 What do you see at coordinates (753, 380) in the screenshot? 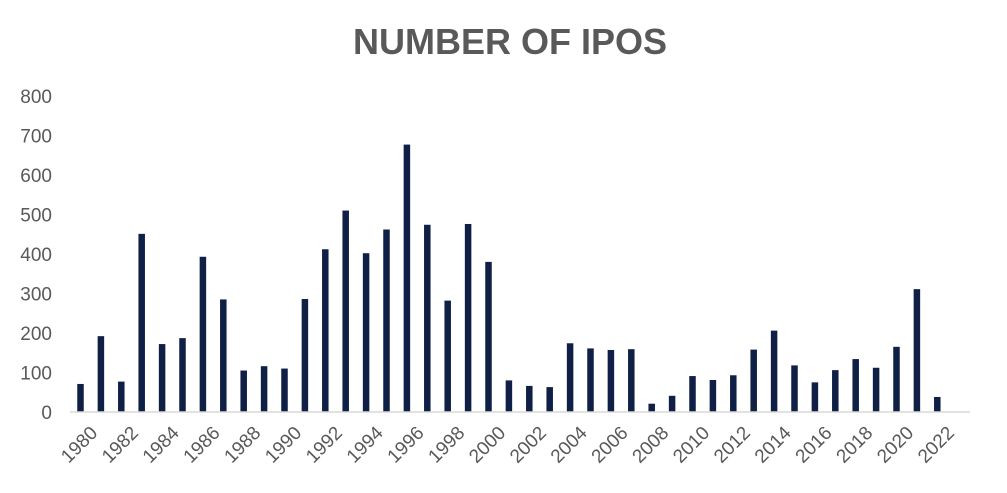
I see `bar-2013` at bounding box center [753, 380].